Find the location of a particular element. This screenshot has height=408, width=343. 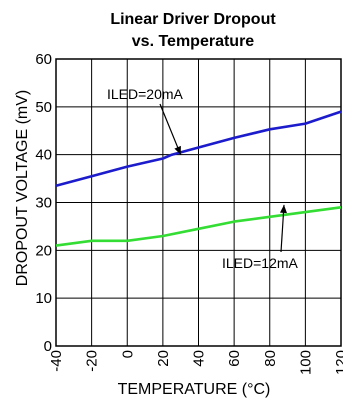

y-tick-label: 10 is located at coordinates (43, 298).